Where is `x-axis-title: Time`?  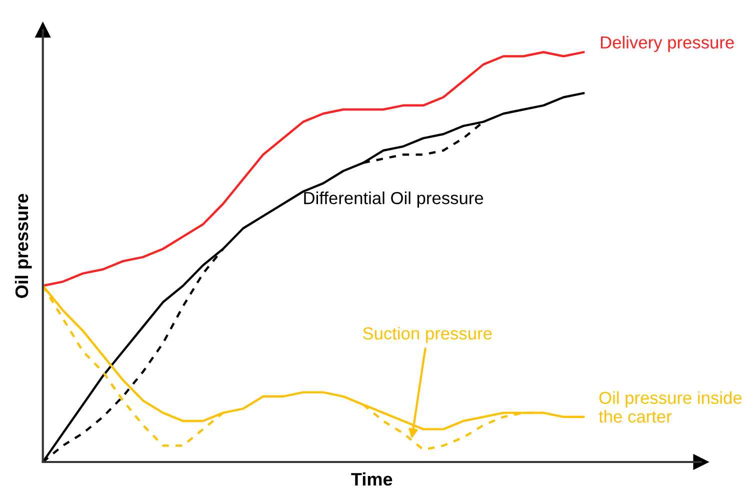 x-axis-title: Time is located at coordinates (371, 479).